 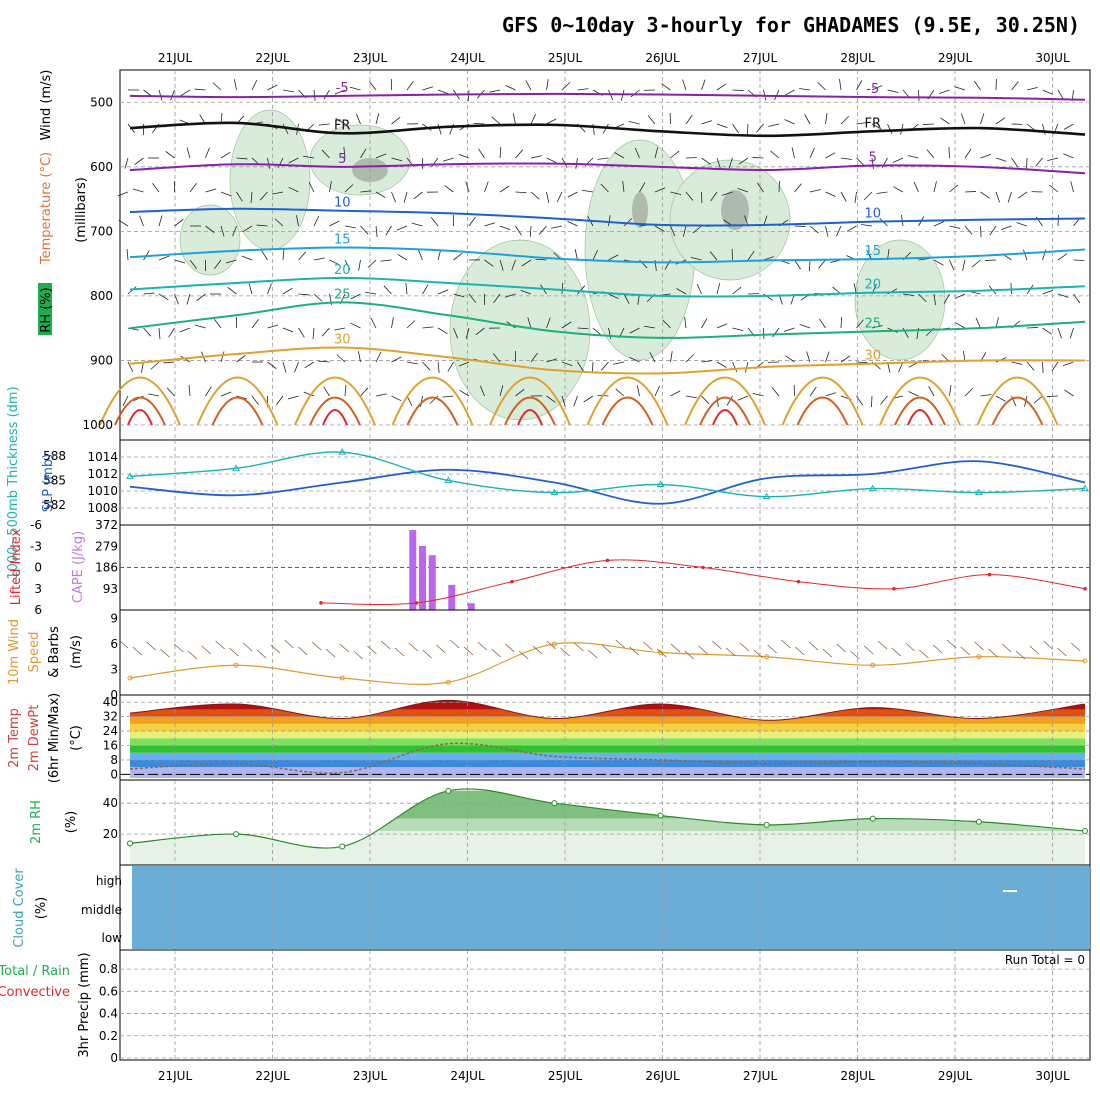 What do you see at coordinates (71, 822) in the screenshot?
I see `ylabel-unit: (%)` at bounding box center [71, 822].